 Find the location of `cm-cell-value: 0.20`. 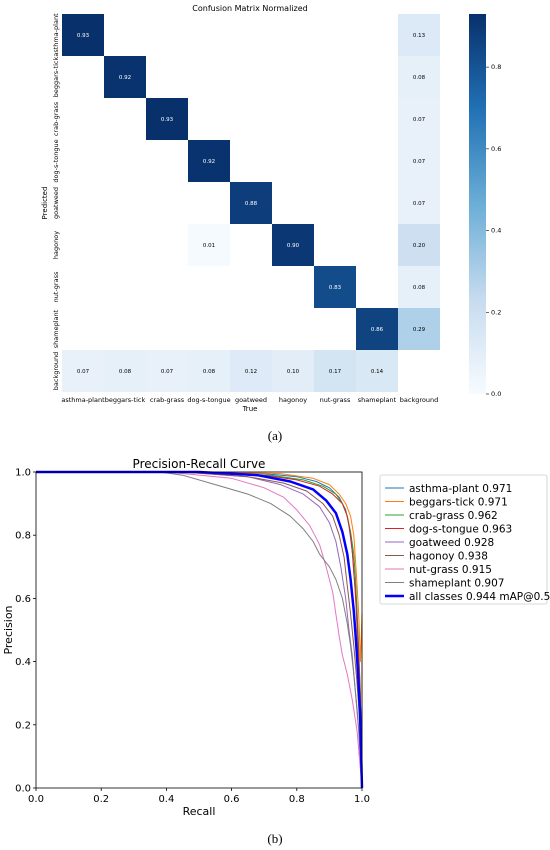

cm-cell-value: 0.20 is located at coordinates (419, 246).